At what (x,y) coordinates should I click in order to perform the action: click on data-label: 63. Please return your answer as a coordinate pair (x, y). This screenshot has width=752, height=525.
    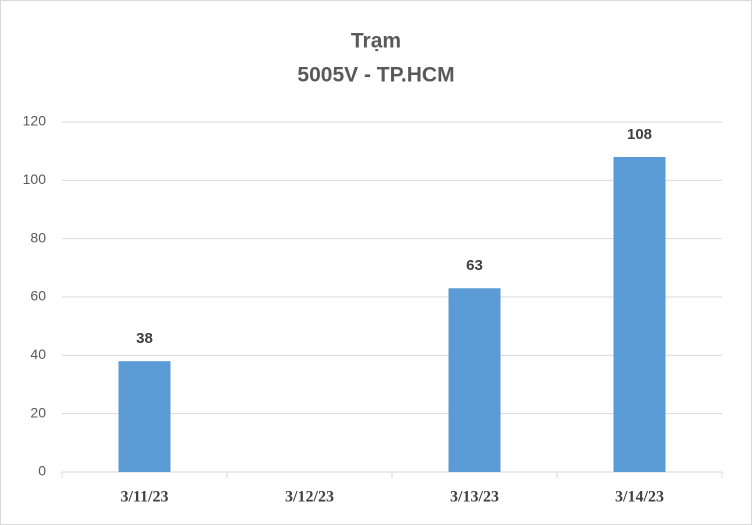
    Looking at the image, I should click on (474, 265).